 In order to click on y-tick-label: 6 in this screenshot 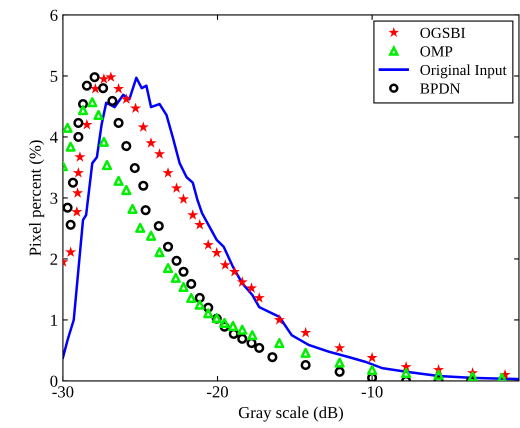, I will do `click(54, 15)`.